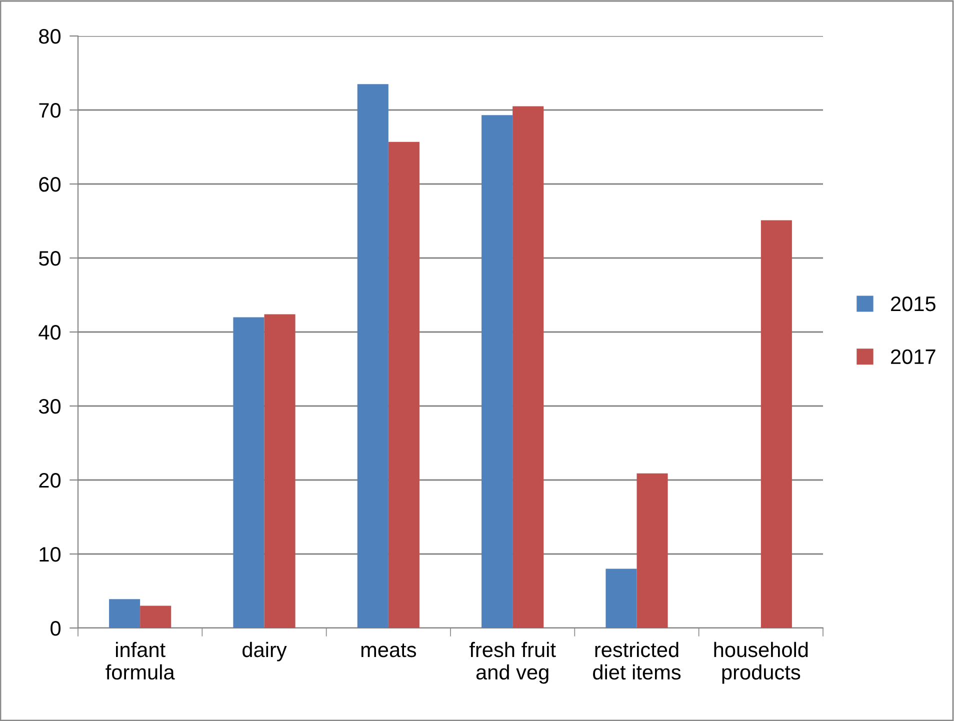 The image size is (954, 721). What do you see at coordinates (49, 406) in the screenshot?
I see `y-tick-label: 30` at bounding box center [49, 406].